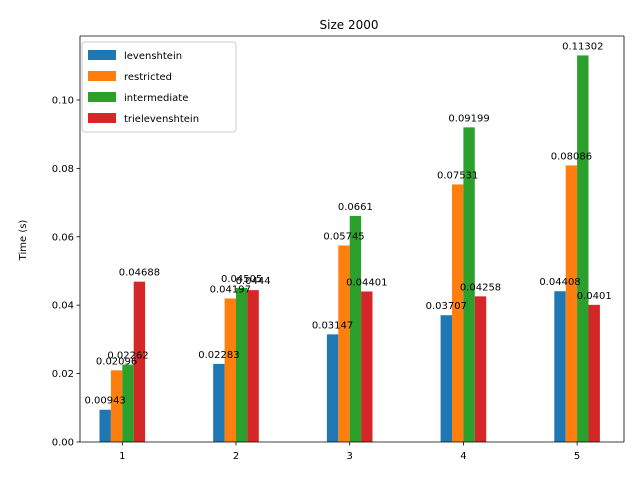  Describe the element at coordinates (63, 306) in the screenshot. I see `y-tick-label: 0.04` at that location.